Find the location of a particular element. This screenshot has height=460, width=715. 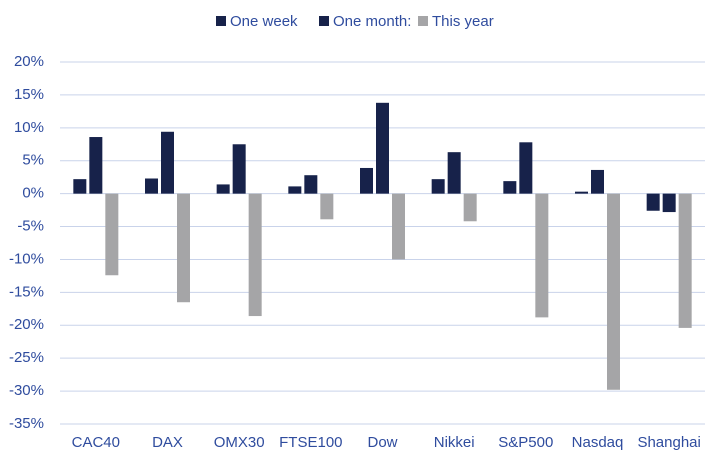

x-tick-label: OMX30 is located at coordinates (239, 442).